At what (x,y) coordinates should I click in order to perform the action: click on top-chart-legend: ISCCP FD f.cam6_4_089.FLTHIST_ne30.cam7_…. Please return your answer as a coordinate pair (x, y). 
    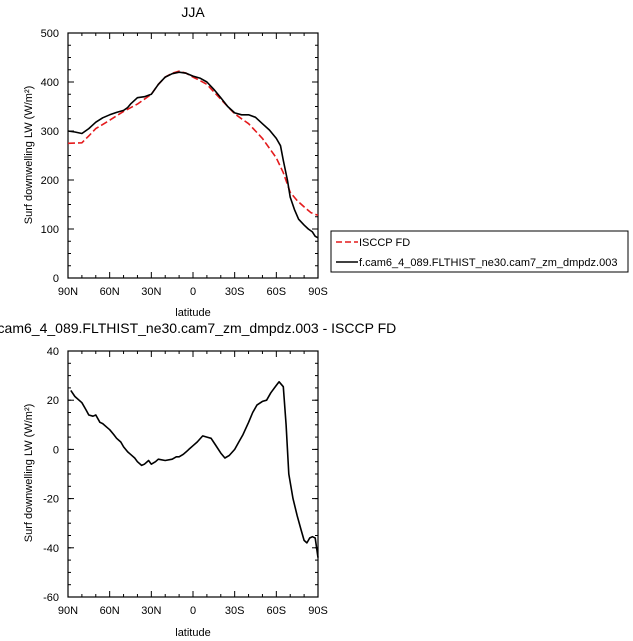
    Looking at the image, I should click on (479, 251).